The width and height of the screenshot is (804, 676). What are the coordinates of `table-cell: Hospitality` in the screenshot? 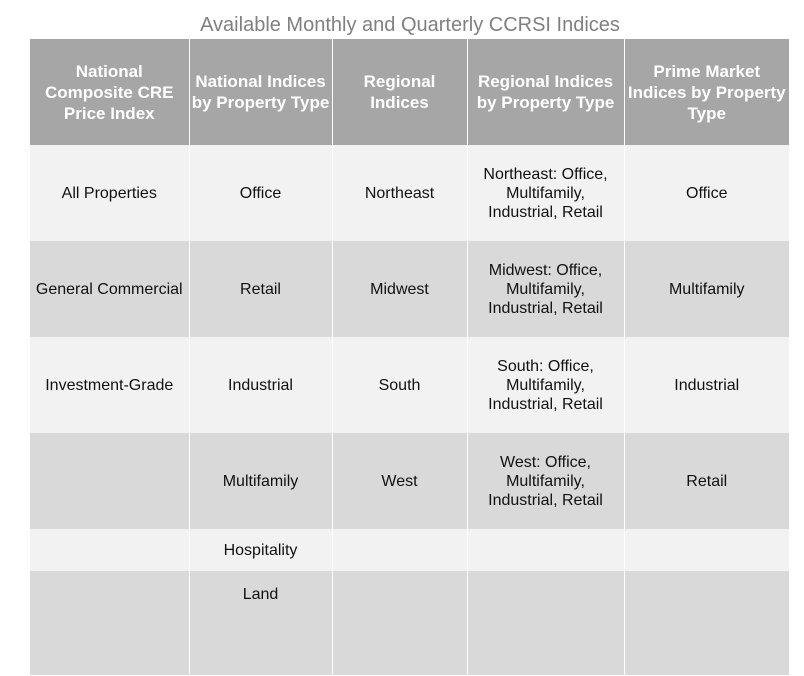 It's located at (260, 550).